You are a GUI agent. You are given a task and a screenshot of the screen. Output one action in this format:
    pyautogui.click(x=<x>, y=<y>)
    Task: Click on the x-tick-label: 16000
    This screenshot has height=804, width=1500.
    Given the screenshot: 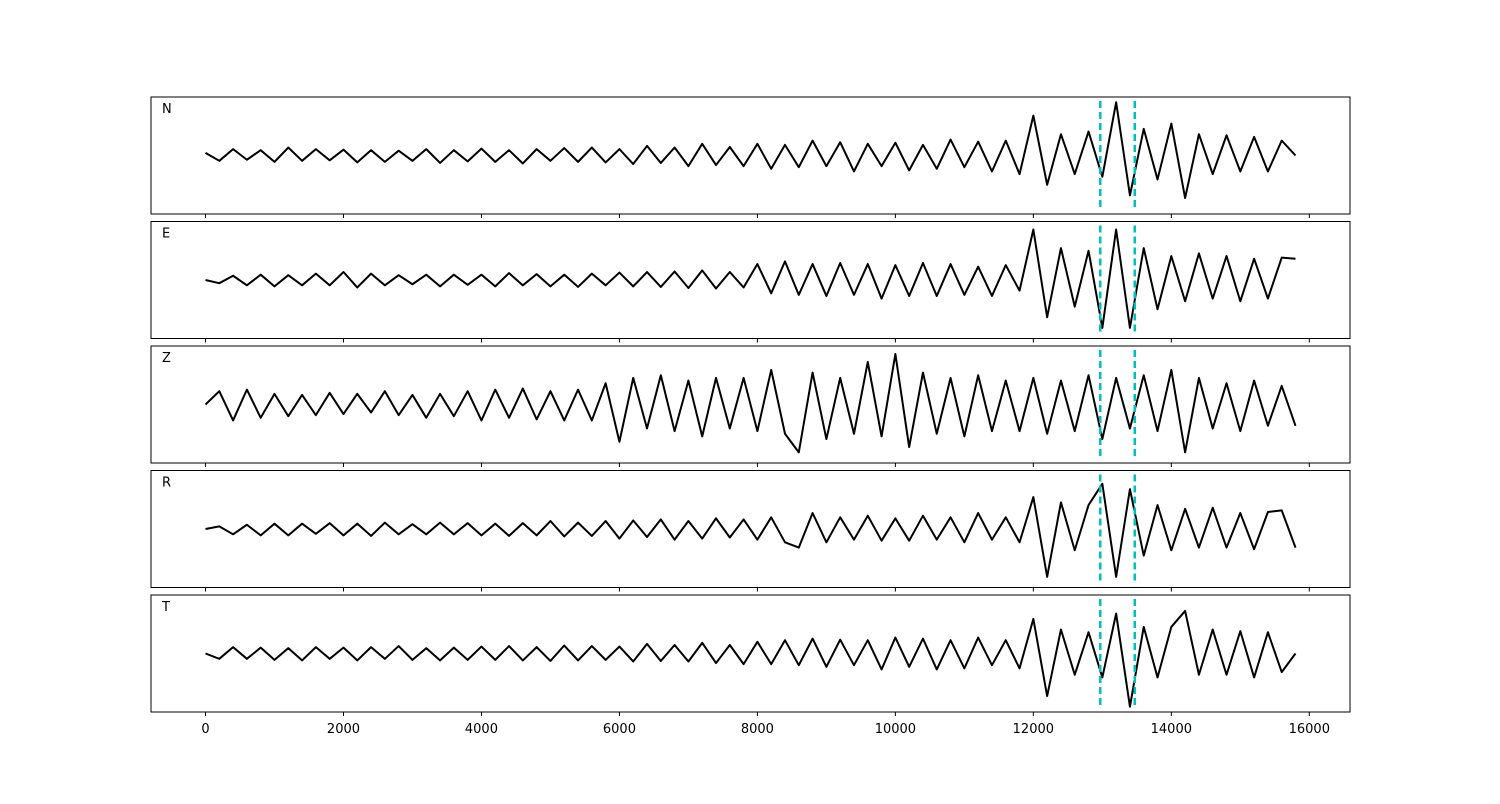 What is the action you would take?
    pyautogui.click(x=1309, y=729)
    